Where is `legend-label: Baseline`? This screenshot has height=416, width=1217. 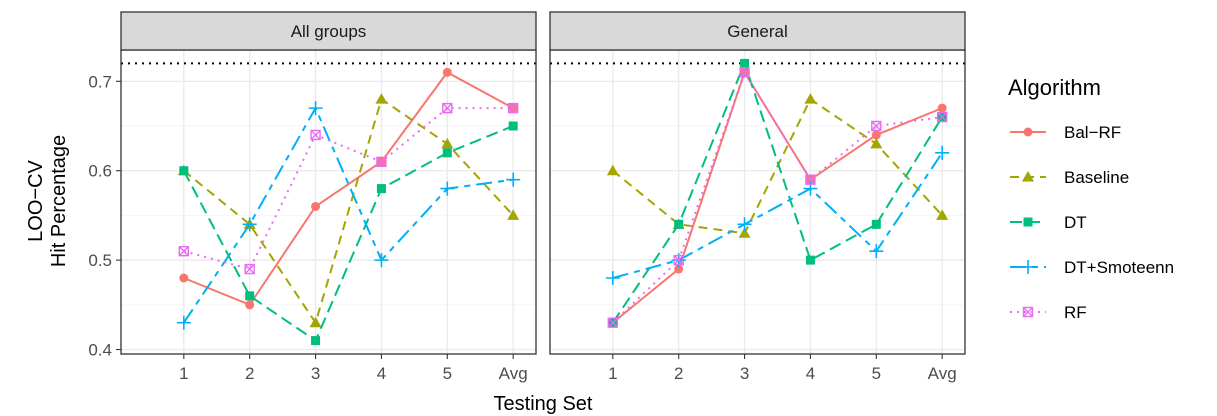 legend-label: Baseline is located at coordinates (1096, 177).